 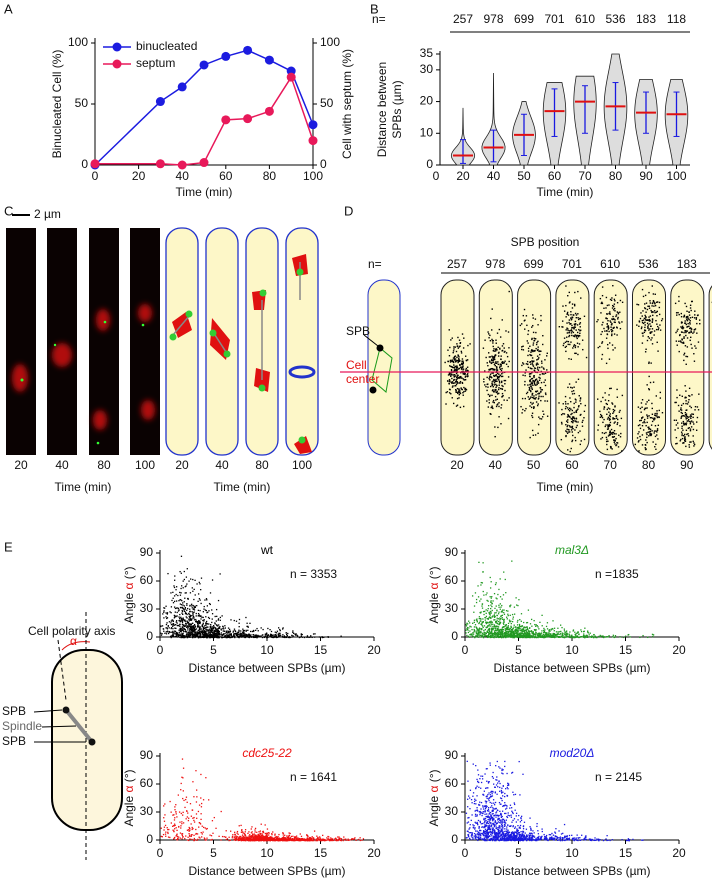 I want to click on y-tick-label: 30, so click(x=427, y=69).